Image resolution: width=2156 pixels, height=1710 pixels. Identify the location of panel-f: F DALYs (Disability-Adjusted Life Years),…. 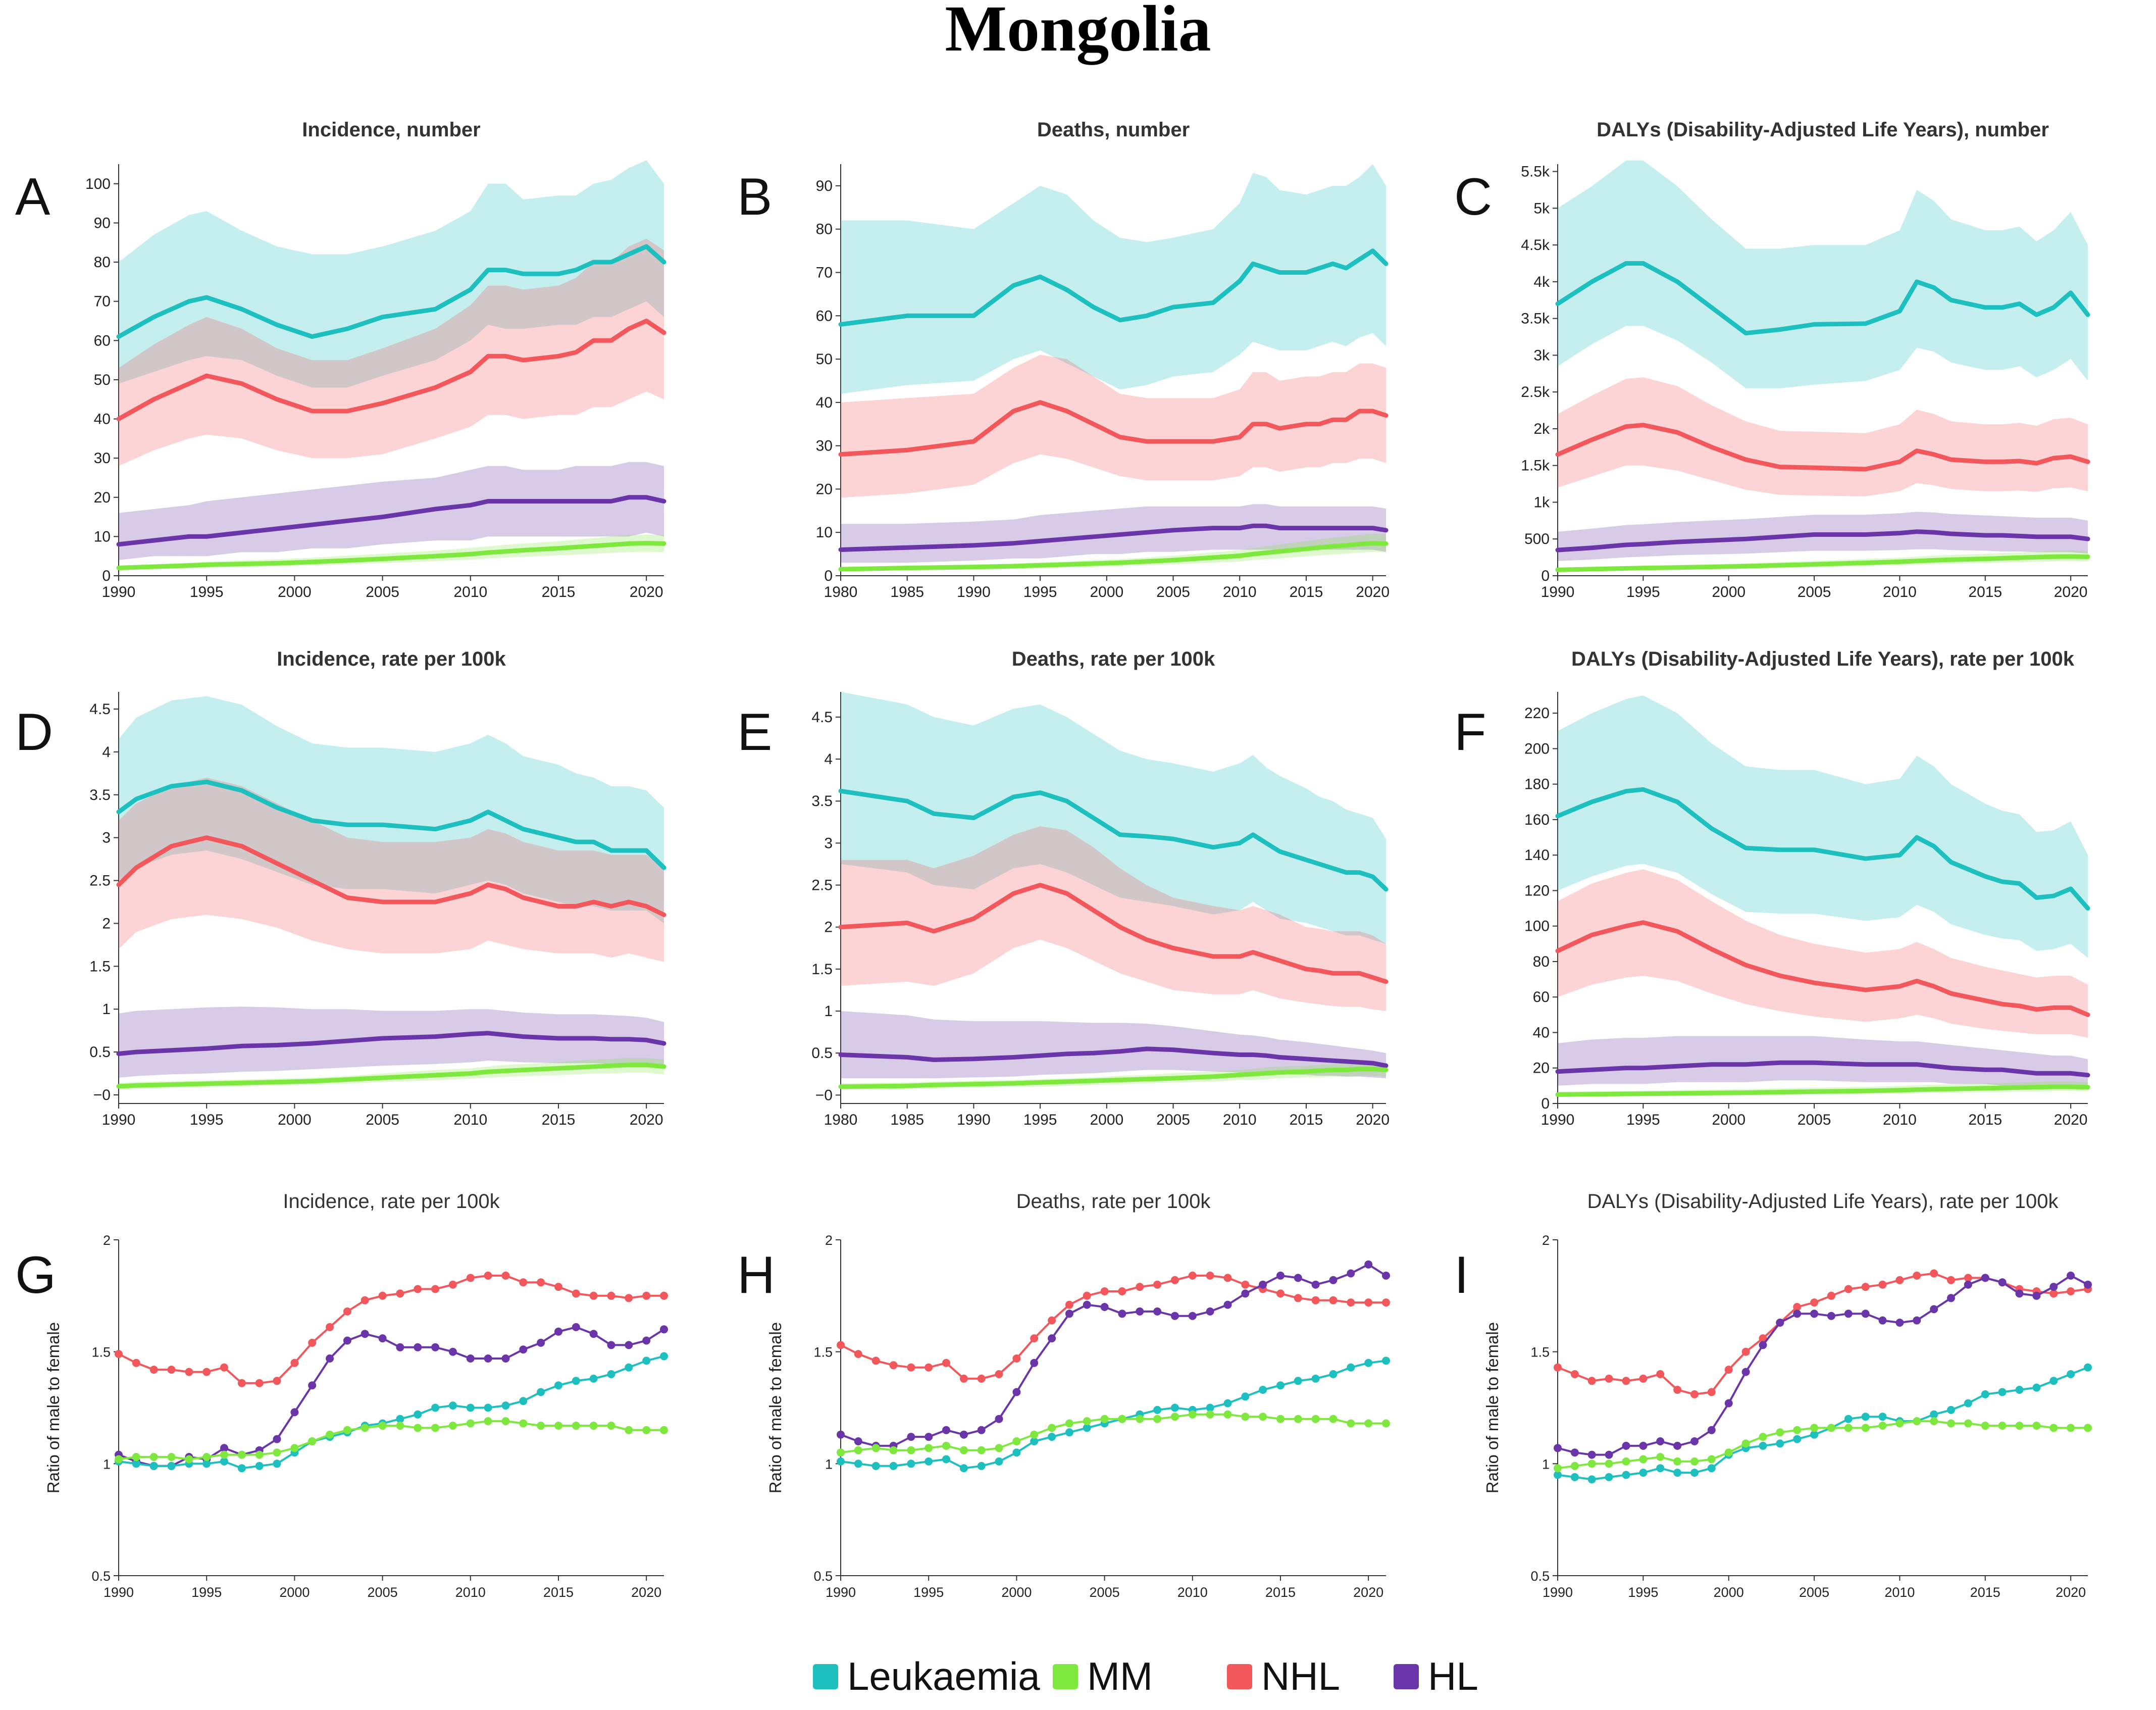
(1772, 888).